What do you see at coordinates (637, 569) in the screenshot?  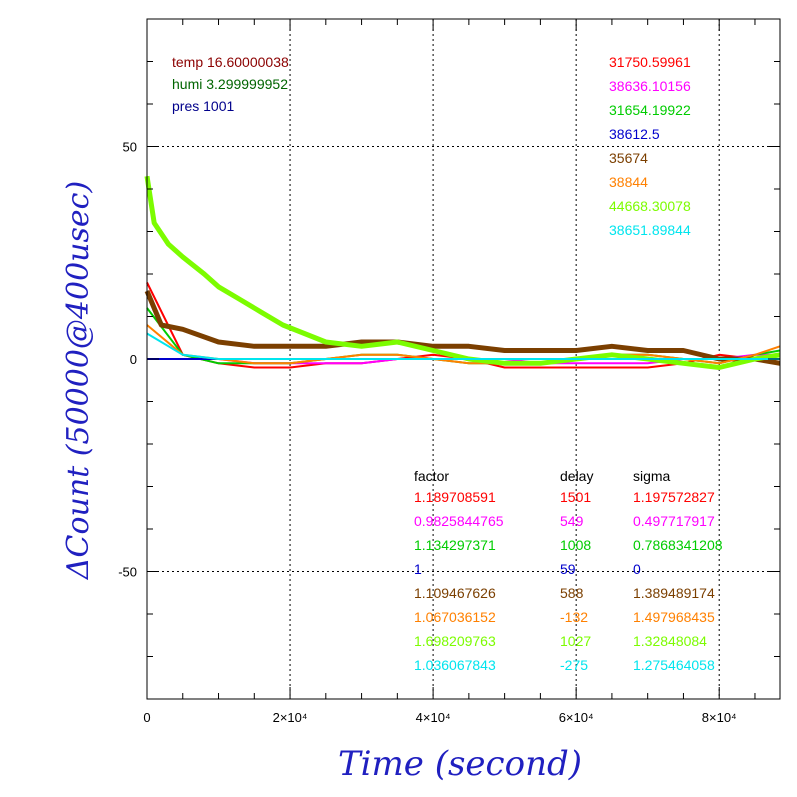 I see `table-cell-sigma: 0` at bounding box center [637, 569].